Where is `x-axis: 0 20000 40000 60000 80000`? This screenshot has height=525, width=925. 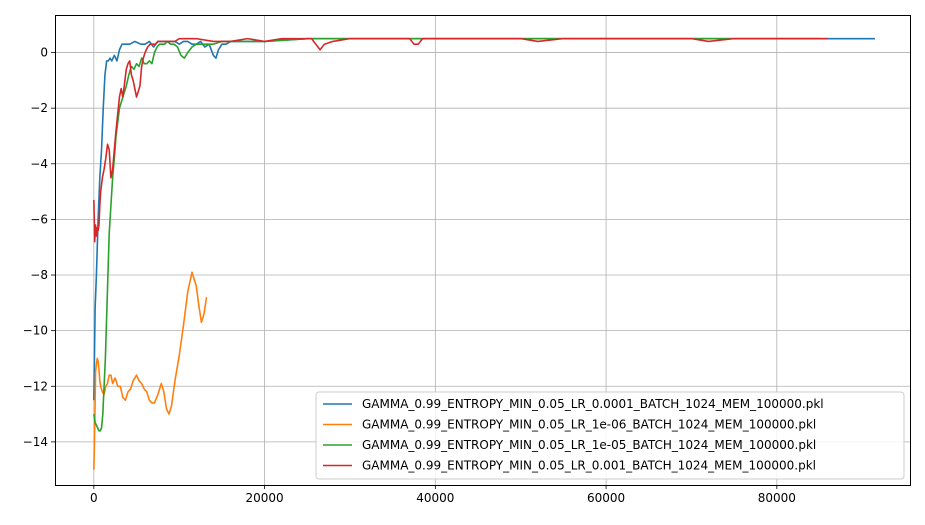 x-axis: 0 20000 40000 60000 80000 is located at coordinates (443, 495).